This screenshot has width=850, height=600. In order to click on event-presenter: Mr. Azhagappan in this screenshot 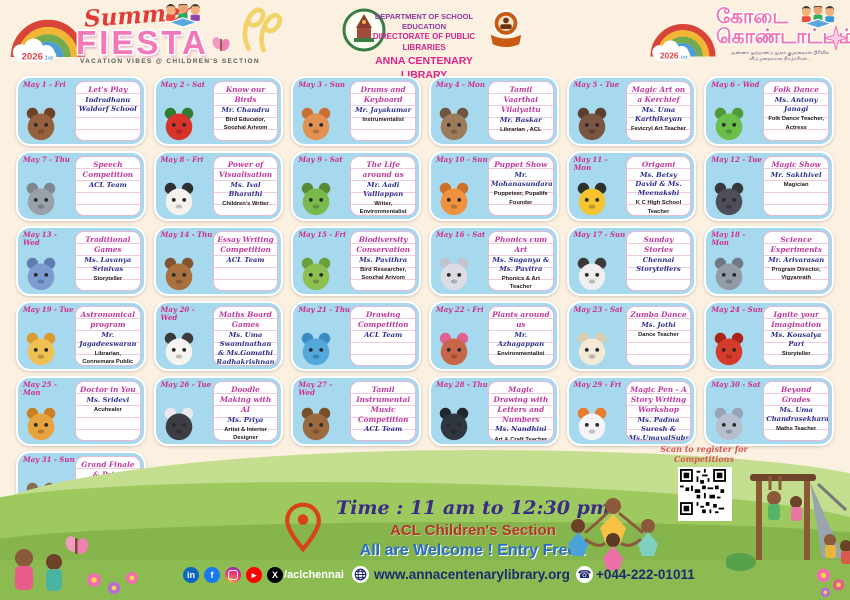, I will do `click(521, 339)`.